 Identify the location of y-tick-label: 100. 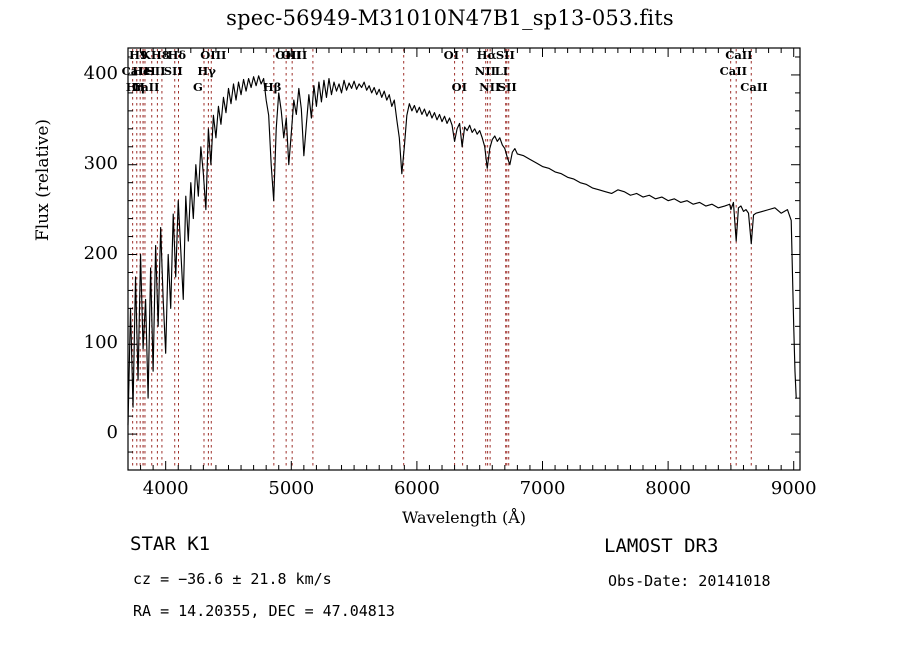
(100, 343).